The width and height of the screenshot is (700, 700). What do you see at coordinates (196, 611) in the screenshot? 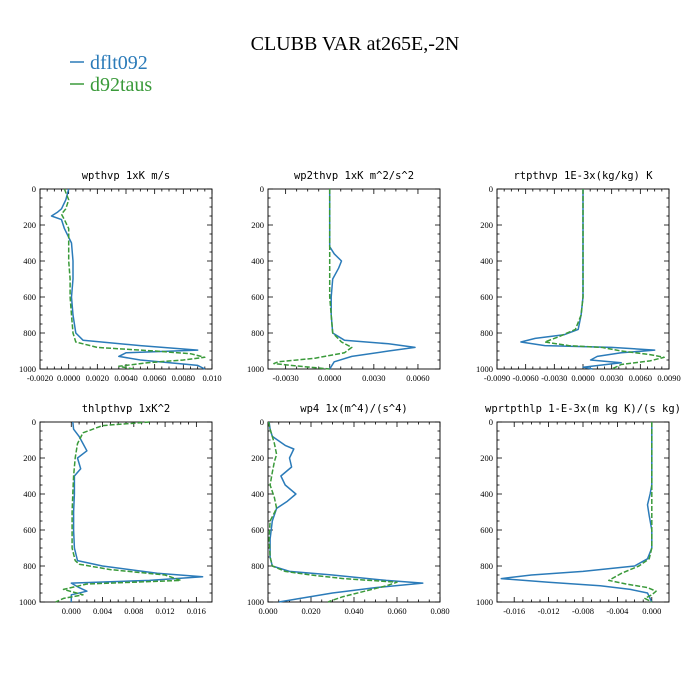
I see `x-tick-label: 0.016` at bounding box center [196, 611].